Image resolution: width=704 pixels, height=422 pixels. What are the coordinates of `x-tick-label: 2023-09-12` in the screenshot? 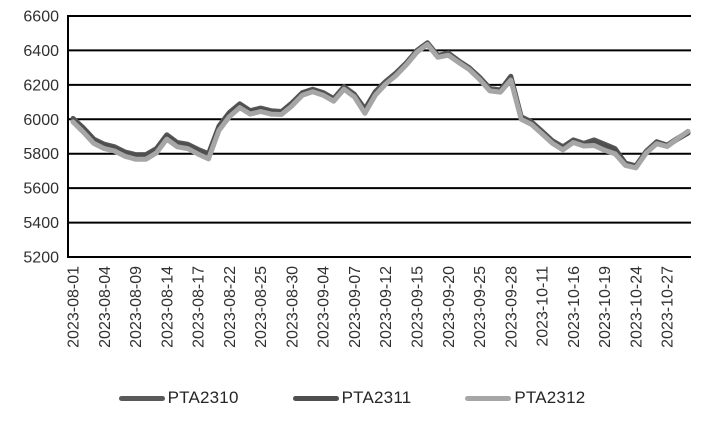 It's located at (386, 307).